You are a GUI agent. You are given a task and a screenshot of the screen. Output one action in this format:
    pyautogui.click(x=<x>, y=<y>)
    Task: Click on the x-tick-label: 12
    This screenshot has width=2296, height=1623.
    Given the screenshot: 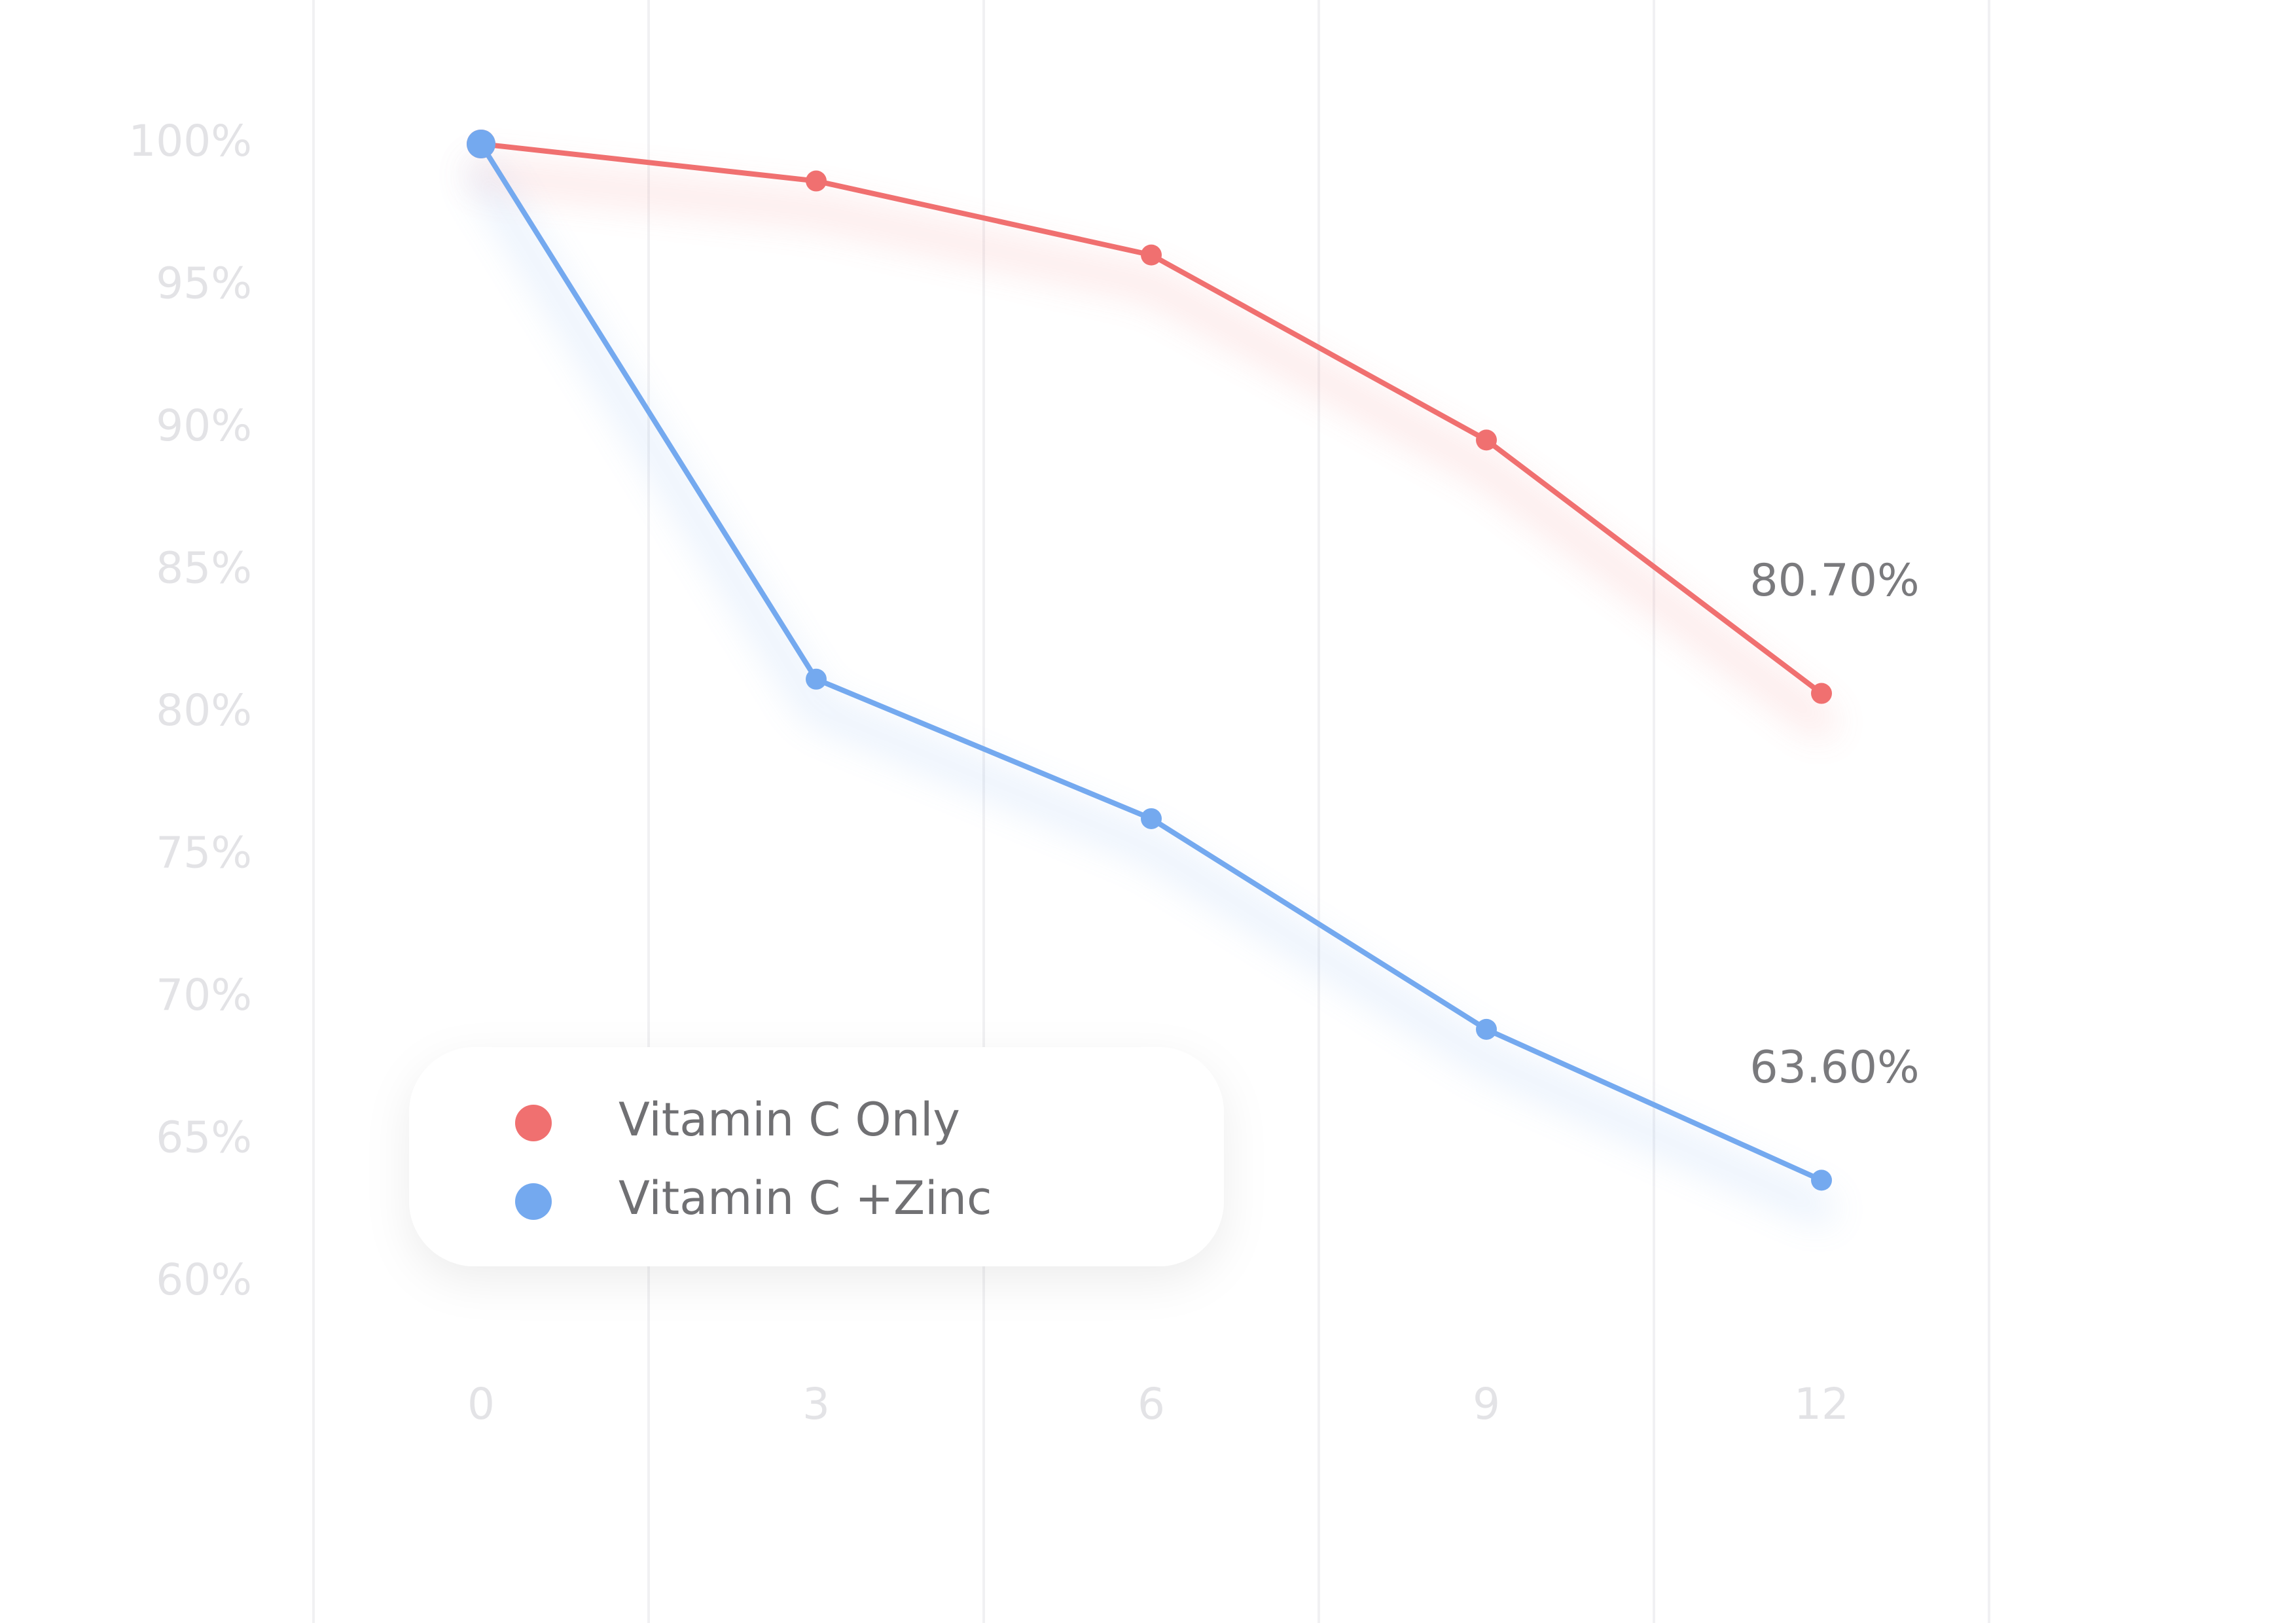 What is the action you would take?
    pyautogui.click(x=1821, y=1404)
    